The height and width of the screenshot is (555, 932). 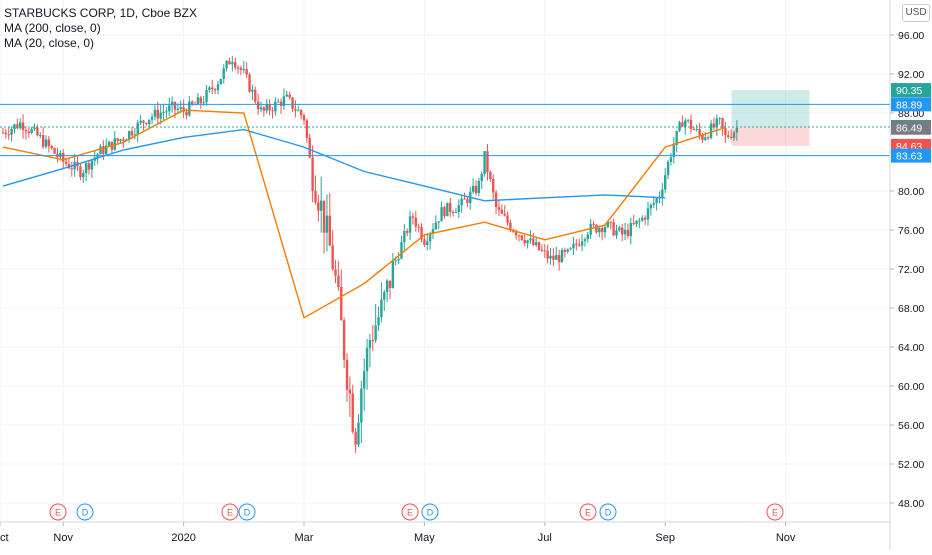 What do you see at coordinates (909, 105) in the screenshot?
I see `price-badge-label: 88.89` at bounding box center [909, 105].